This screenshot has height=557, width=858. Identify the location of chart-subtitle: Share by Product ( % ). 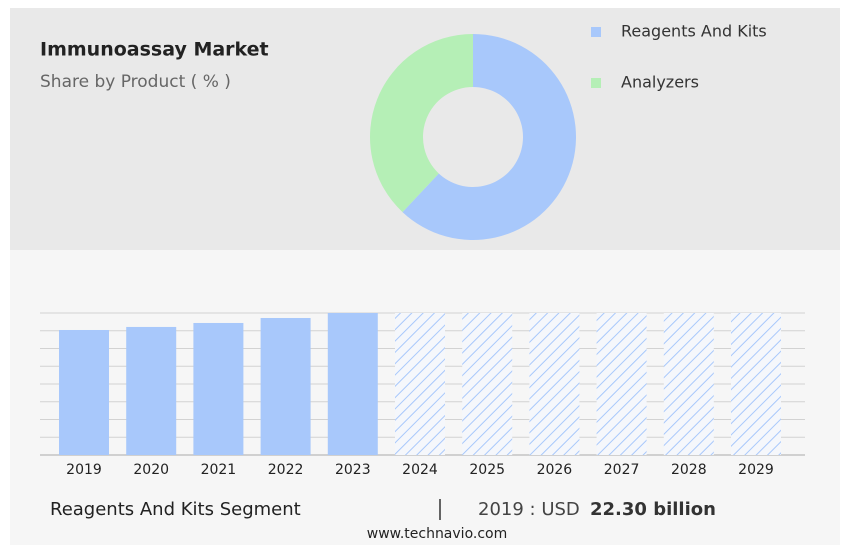
(135, 82).